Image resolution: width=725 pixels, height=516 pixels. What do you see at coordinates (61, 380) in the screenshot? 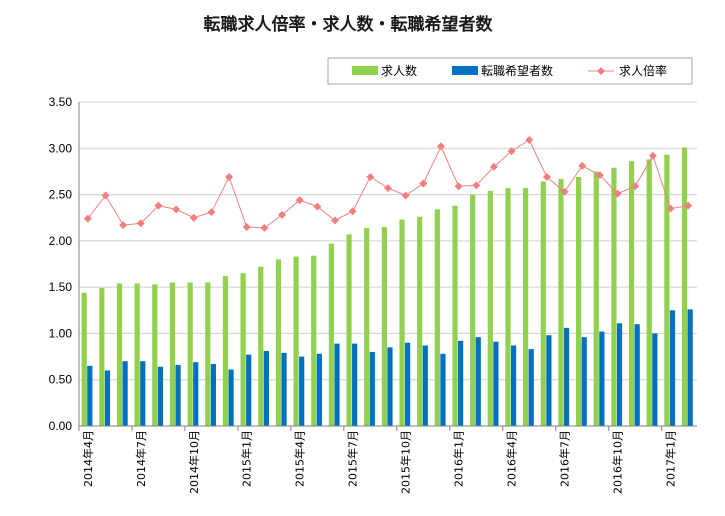
I see `y-tick-label: 0.50` at bounding box center [61, 380].